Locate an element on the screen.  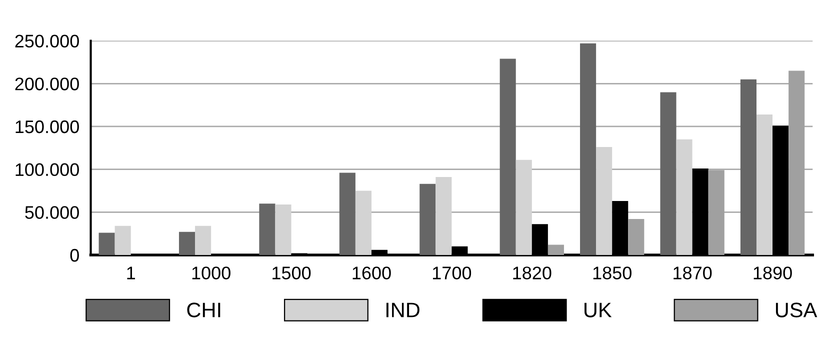
x-tick-label: 1890 is located at coordinates (773, 273).